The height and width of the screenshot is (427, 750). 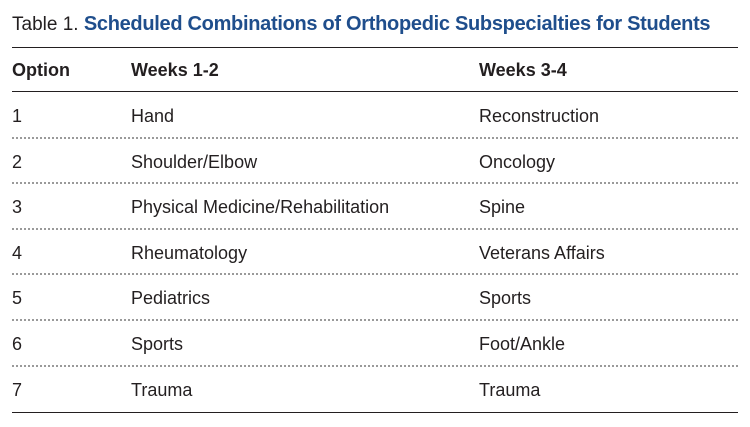 What do you see at coordinates (17, 344) in the screenshot?
I see `option-cell: 6` at bounding box center [17, 344].